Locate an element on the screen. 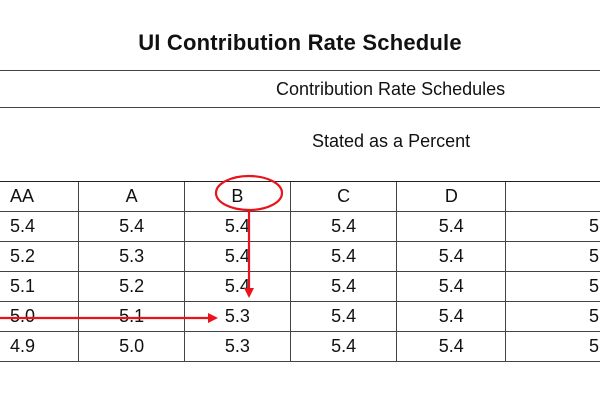 This screenshot has width=600, height=403. table-row: 5.4 5.4 5.4 5.4 5.4 5.4 is located at coordinates (300, 226).